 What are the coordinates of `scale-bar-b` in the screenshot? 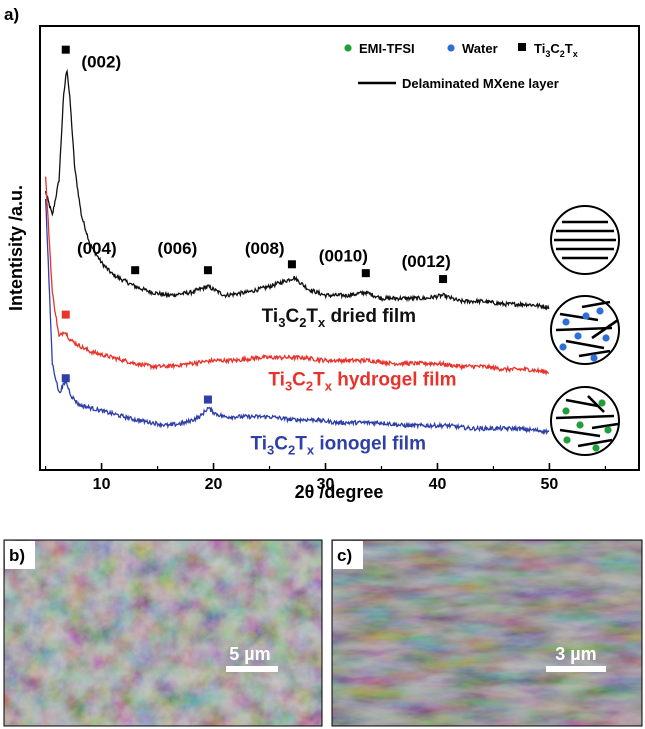 It's located at (252, 669).